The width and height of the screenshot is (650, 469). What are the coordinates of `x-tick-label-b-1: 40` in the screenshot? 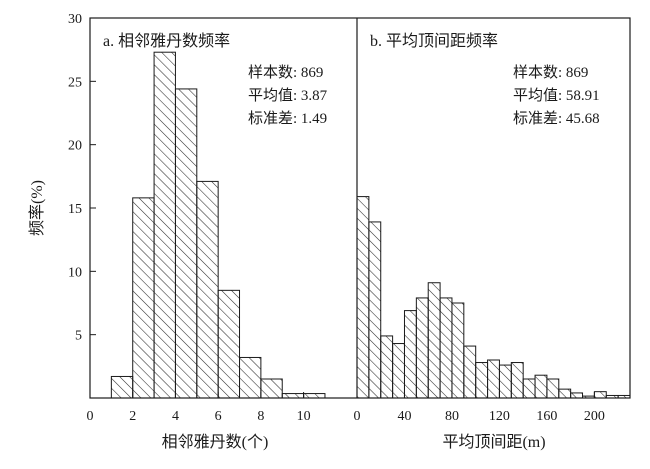 It's located at (404, 416).